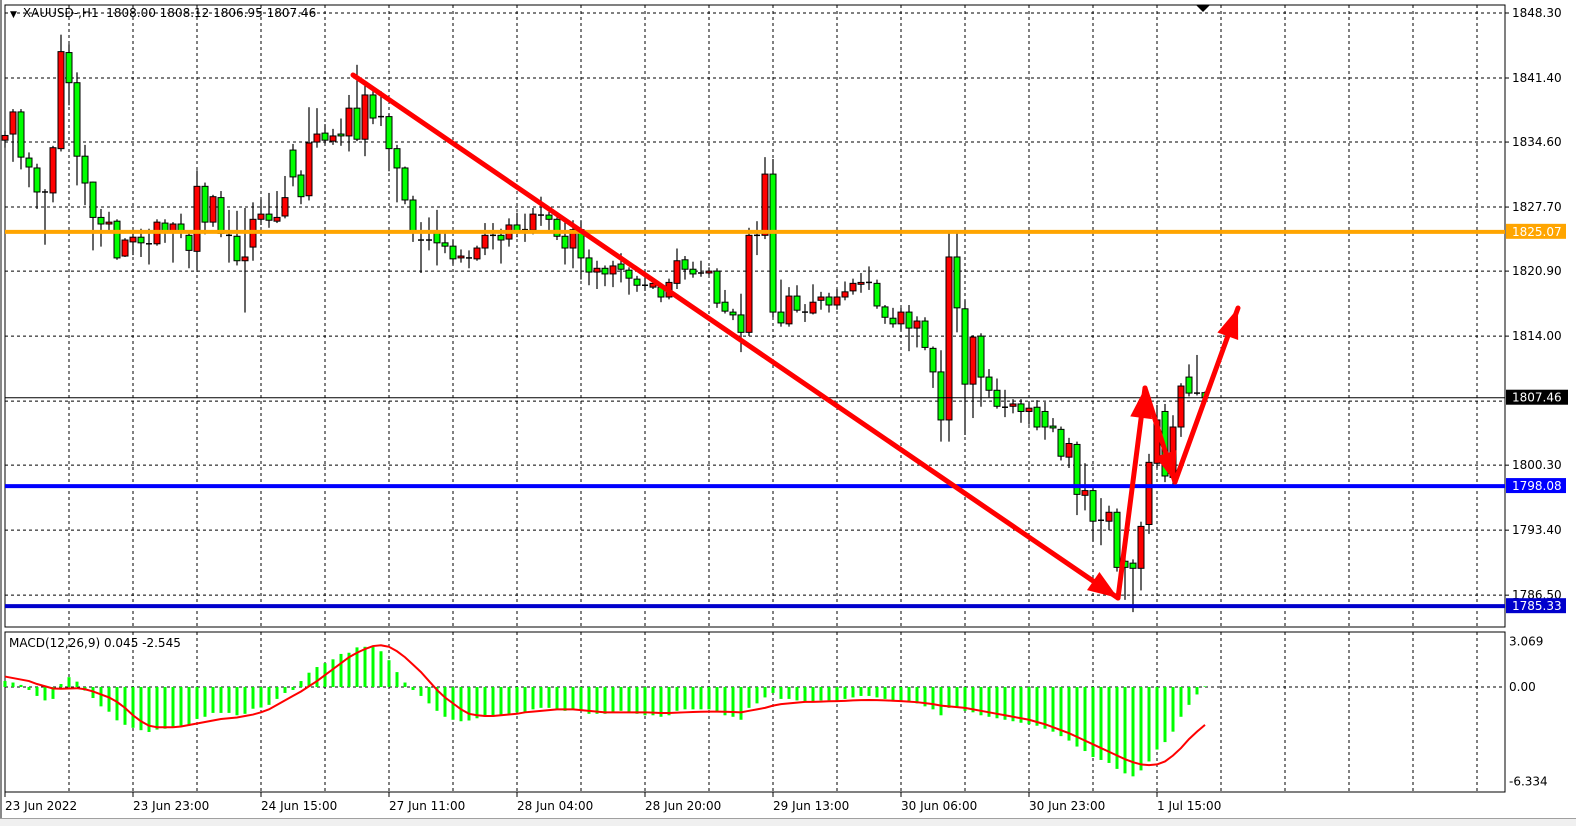 The width and height of the screenshot is (1576, 826). Describe the element at coordinates (13, 15) in the screenshot. I see `triangle-down-icon: ▼` at that location.